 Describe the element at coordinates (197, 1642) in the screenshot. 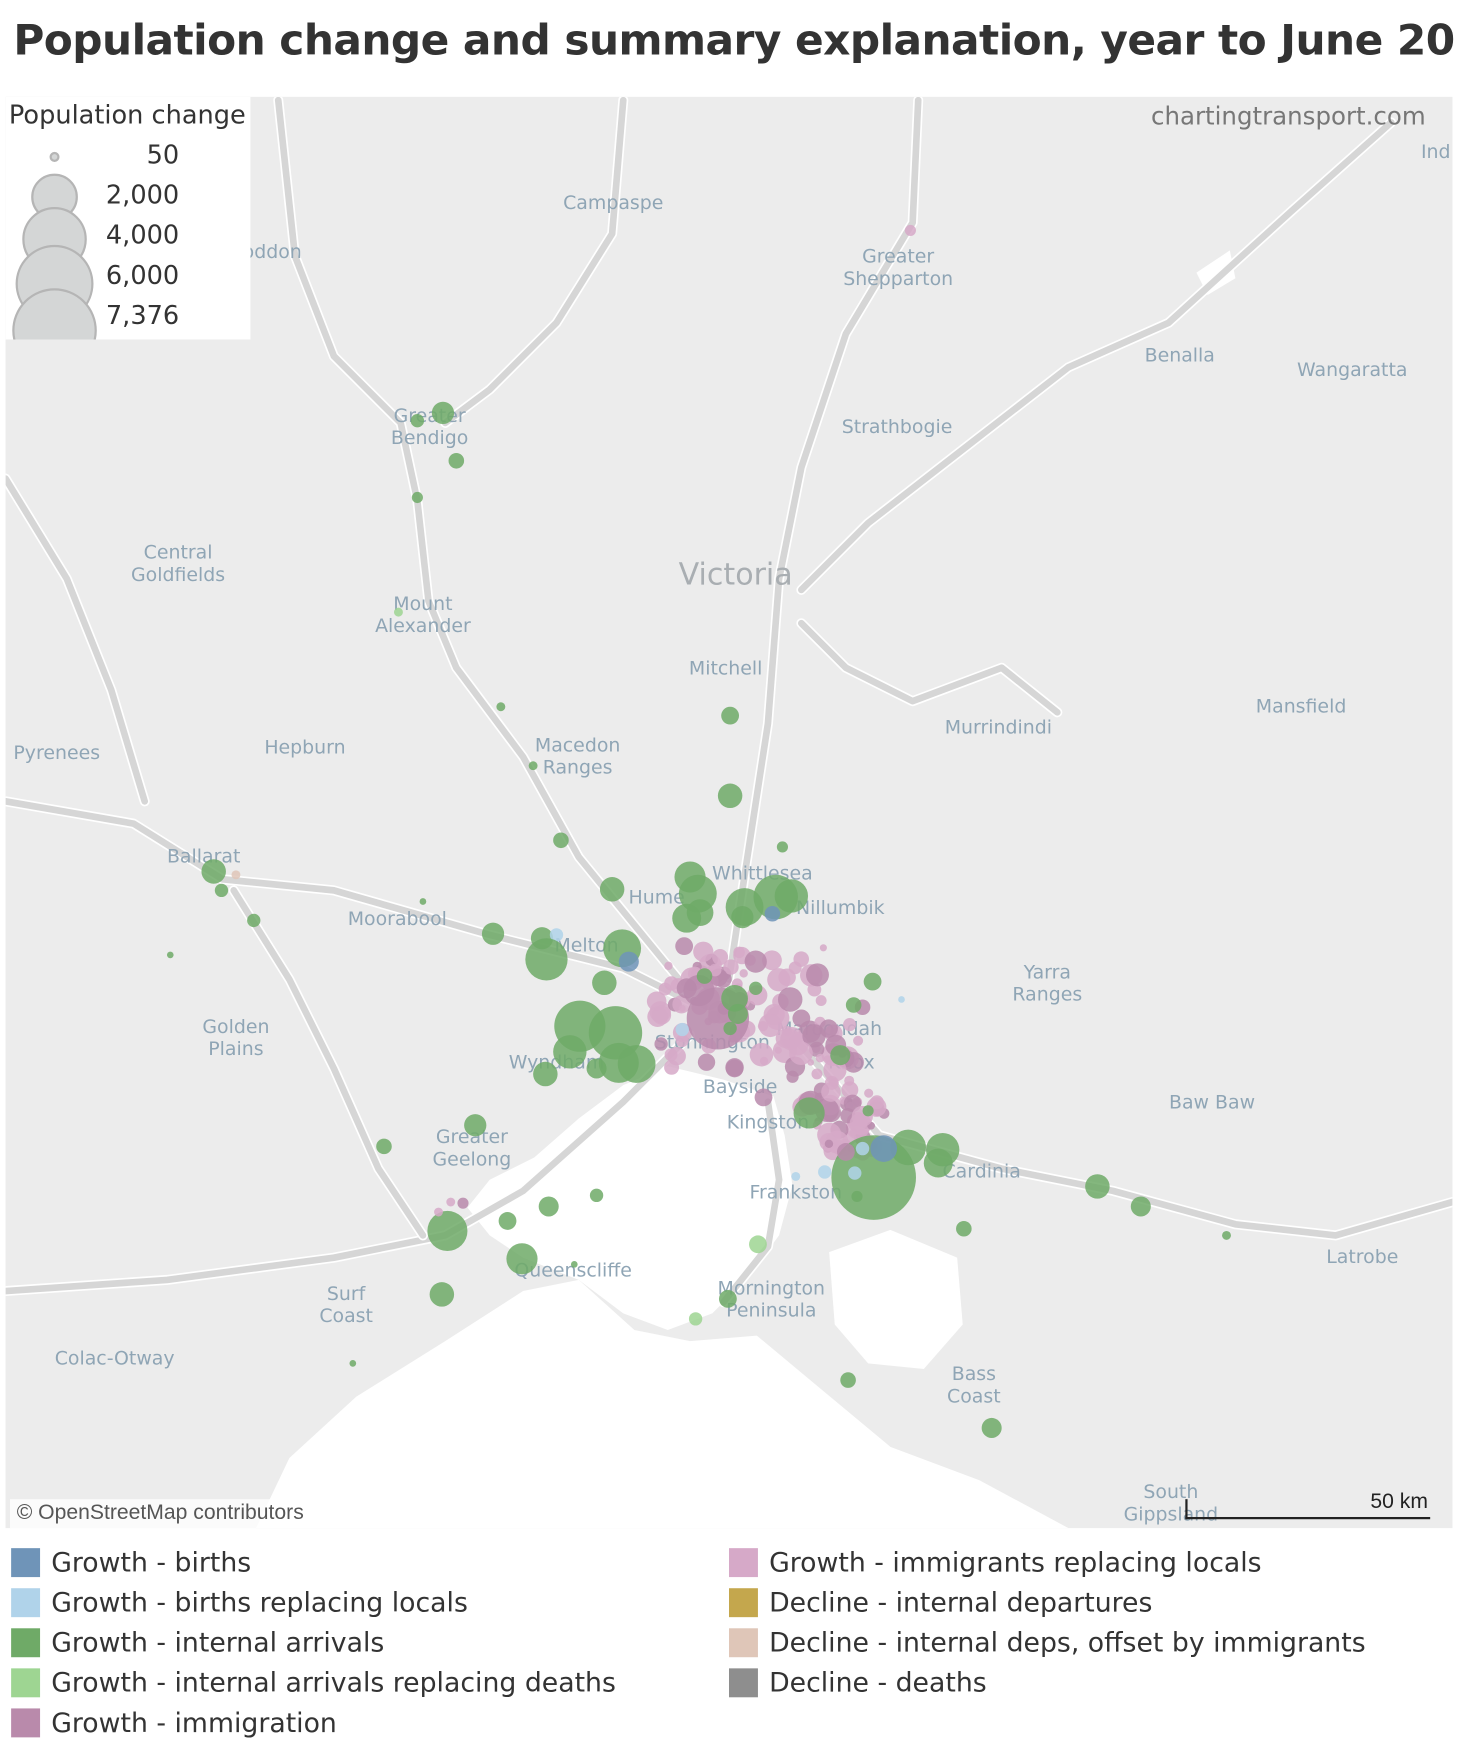

I see `legend-item: Growth - internal arrivals` at that location.